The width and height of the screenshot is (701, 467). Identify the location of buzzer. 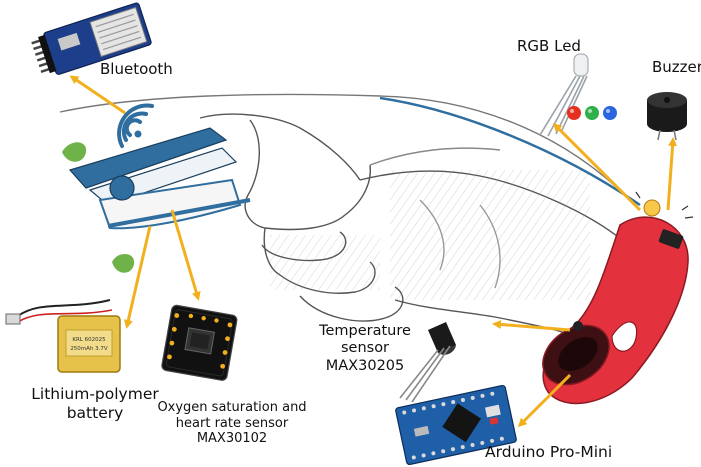
(667, 116).